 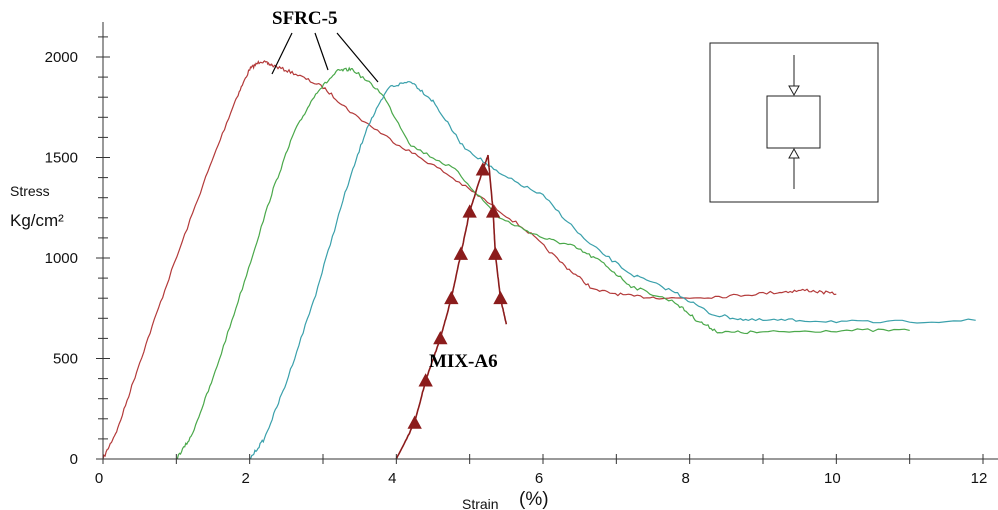 I want to click on specimen-block, so click(x=793, y=122).